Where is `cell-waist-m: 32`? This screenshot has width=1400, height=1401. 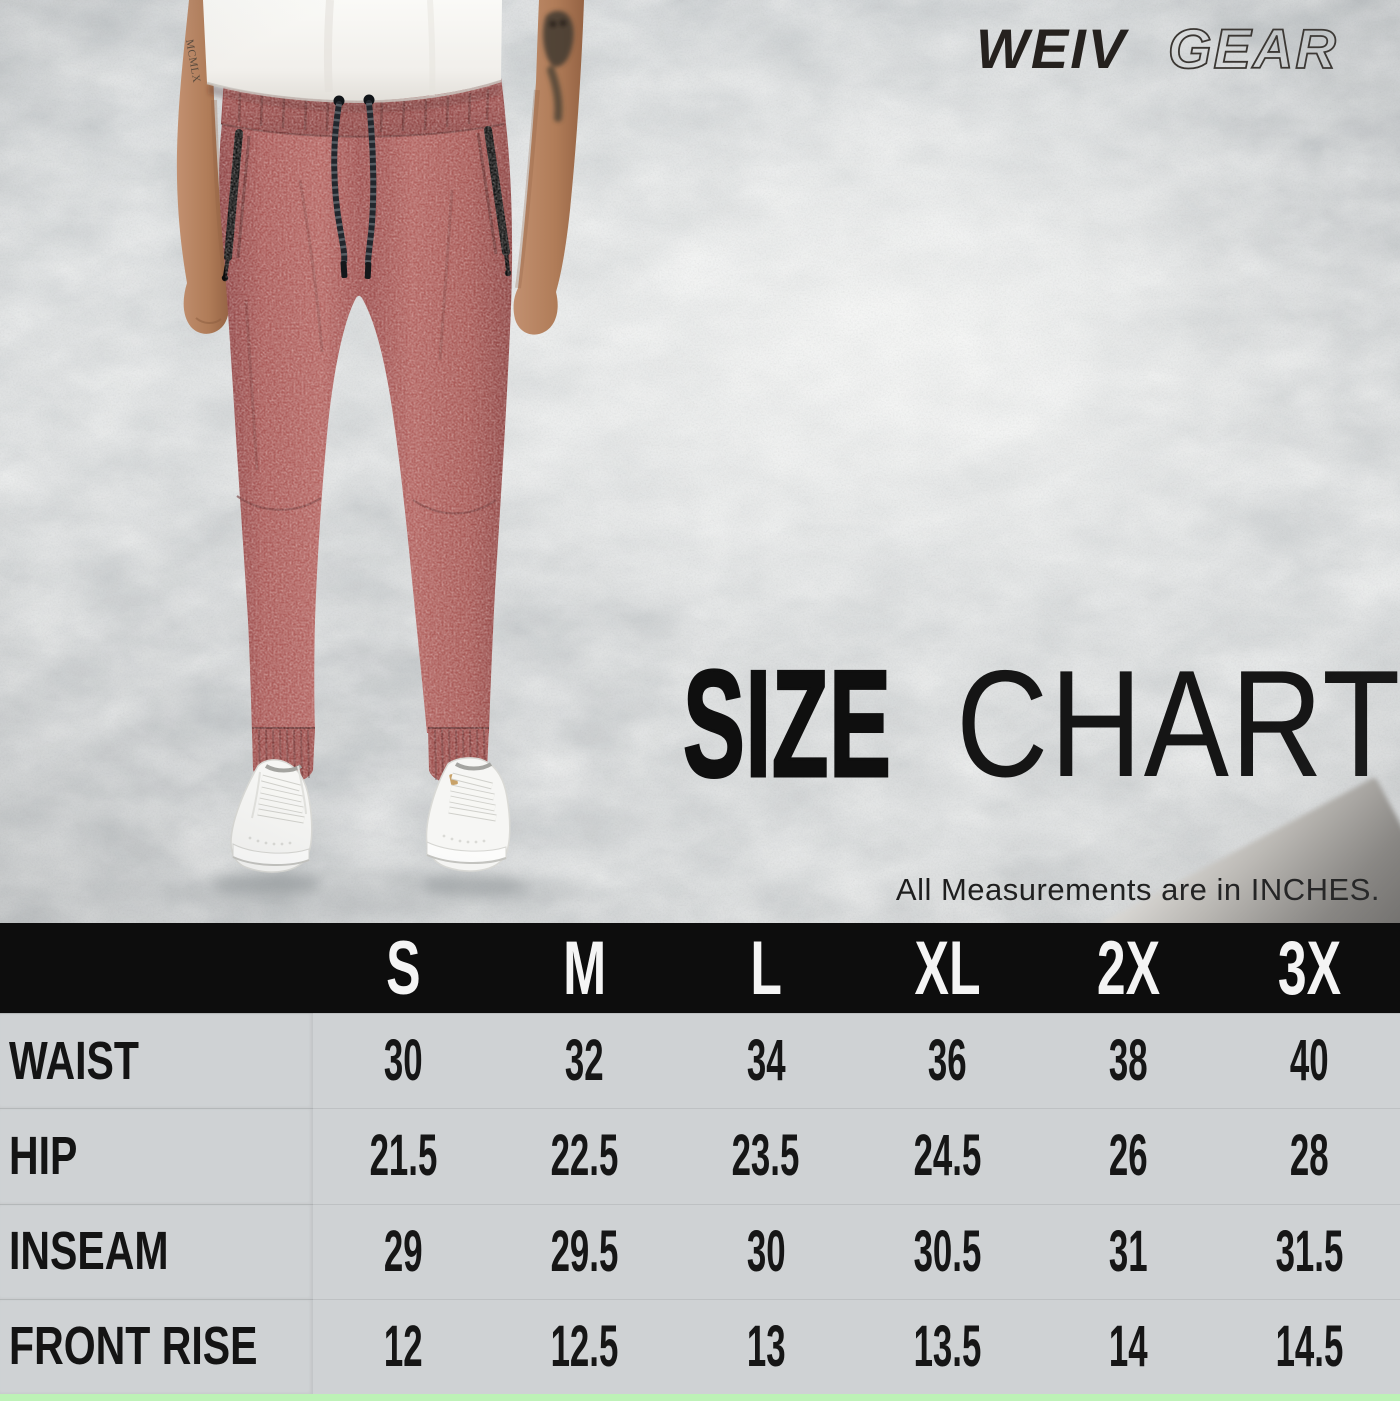 cell-waist-m: 32 is located at coordinates (584, 1060).